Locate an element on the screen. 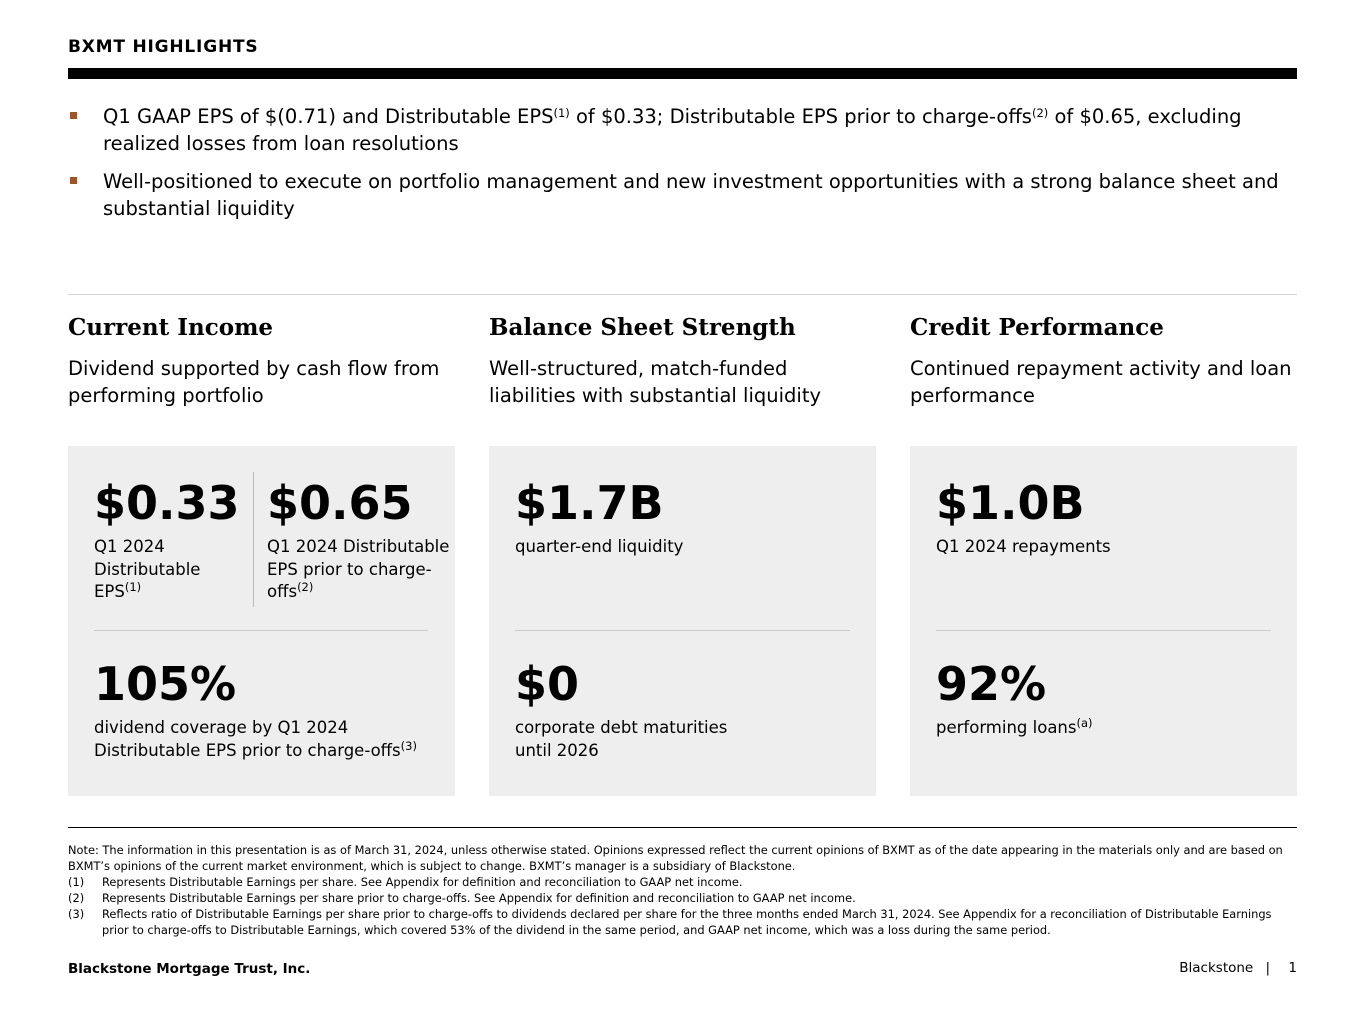  column-heading: Balance Sheet Strength is located at coordinates (642, 327).